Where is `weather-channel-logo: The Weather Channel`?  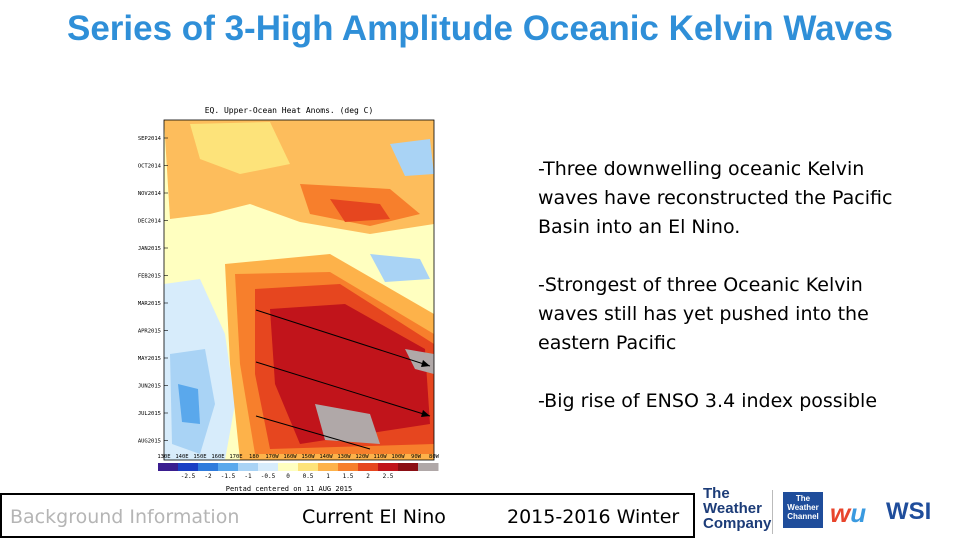 weather-channel-logo: The Weather Channel is located at coordinates (803, 510).